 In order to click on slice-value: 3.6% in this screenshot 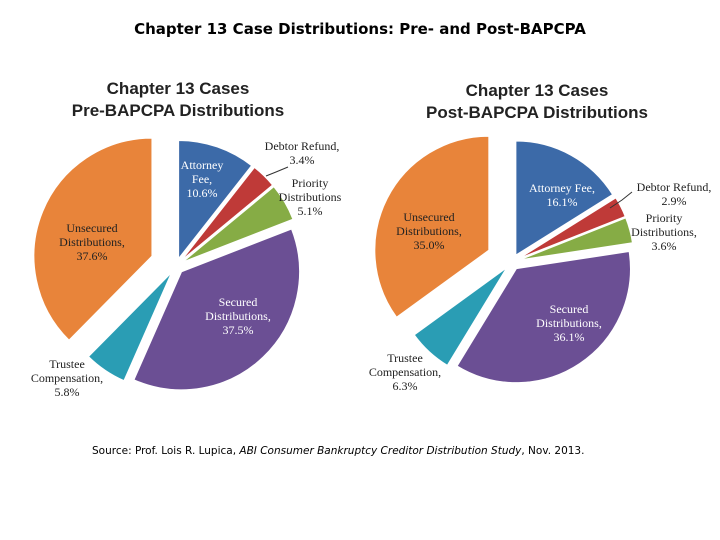, I will do `click(664, 246)`.